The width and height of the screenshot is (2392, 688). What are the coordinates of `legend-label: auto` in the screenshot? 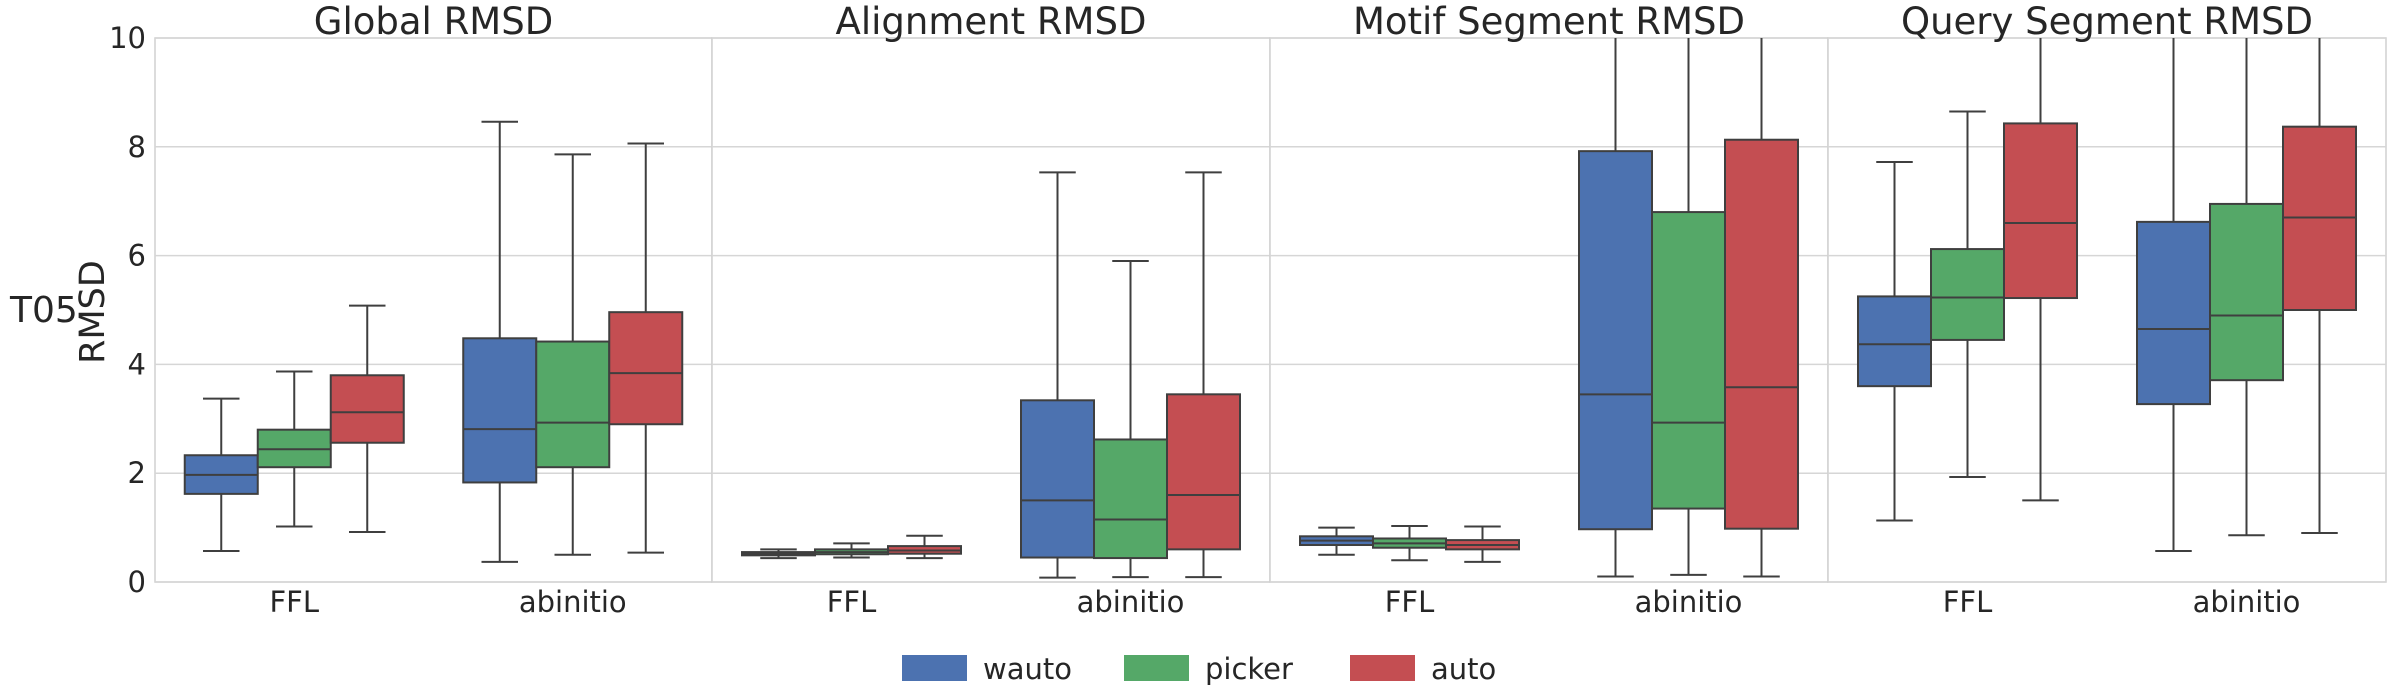 It's located at (1463, 669).